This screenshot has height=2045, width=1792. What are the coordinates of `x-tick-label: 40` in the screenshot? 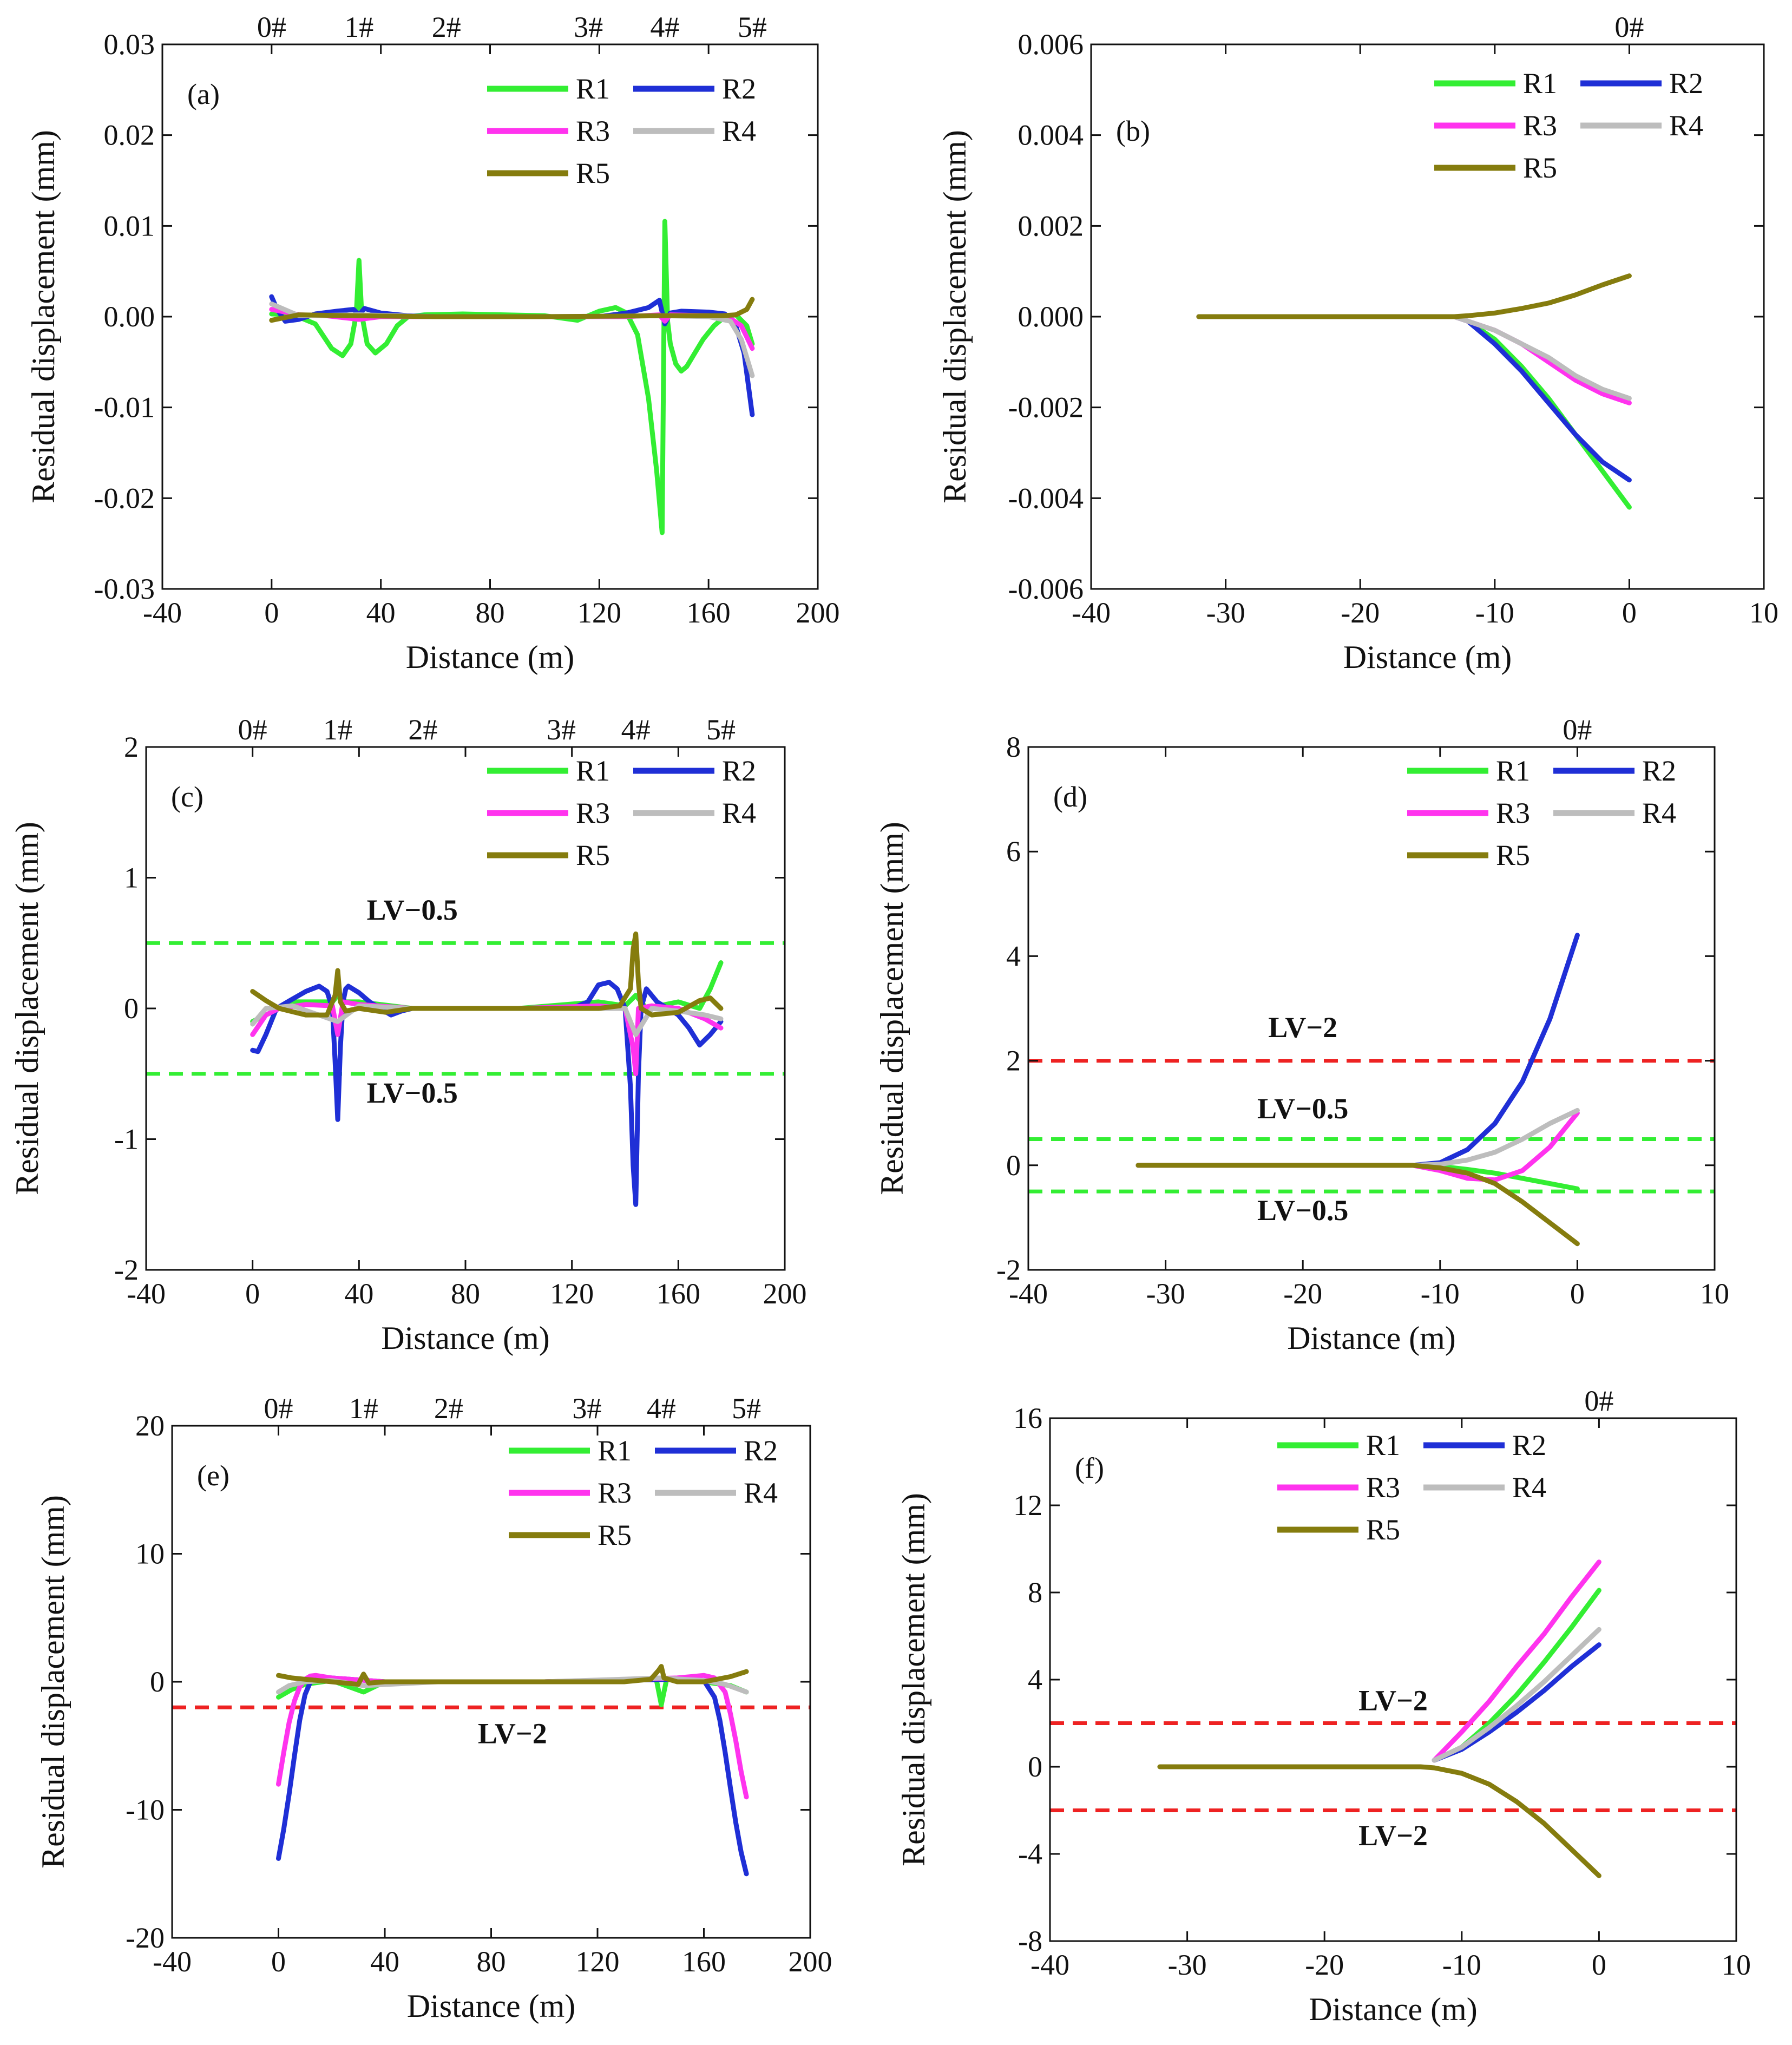 It's located at (381, 613).